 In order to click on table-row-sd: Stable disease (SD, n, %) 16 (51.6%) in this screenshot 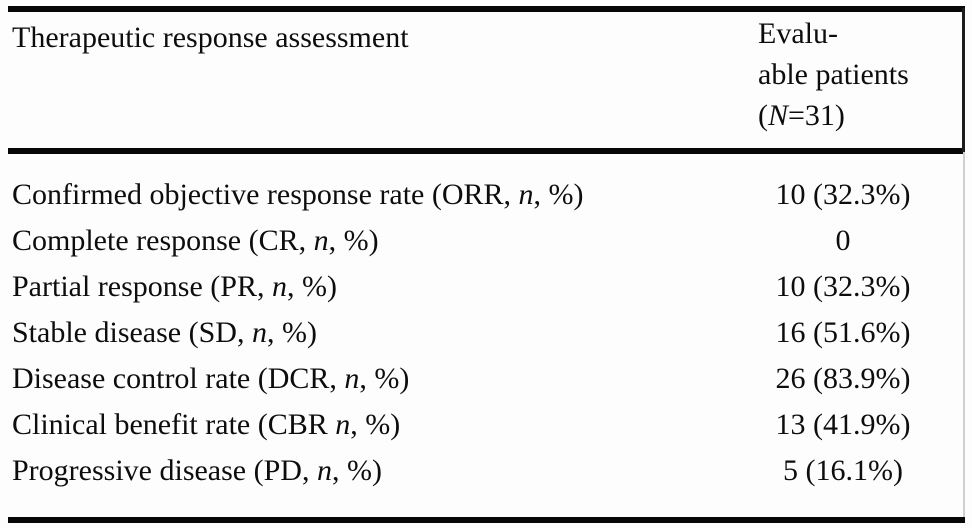, I will do `click(489, 333)`.